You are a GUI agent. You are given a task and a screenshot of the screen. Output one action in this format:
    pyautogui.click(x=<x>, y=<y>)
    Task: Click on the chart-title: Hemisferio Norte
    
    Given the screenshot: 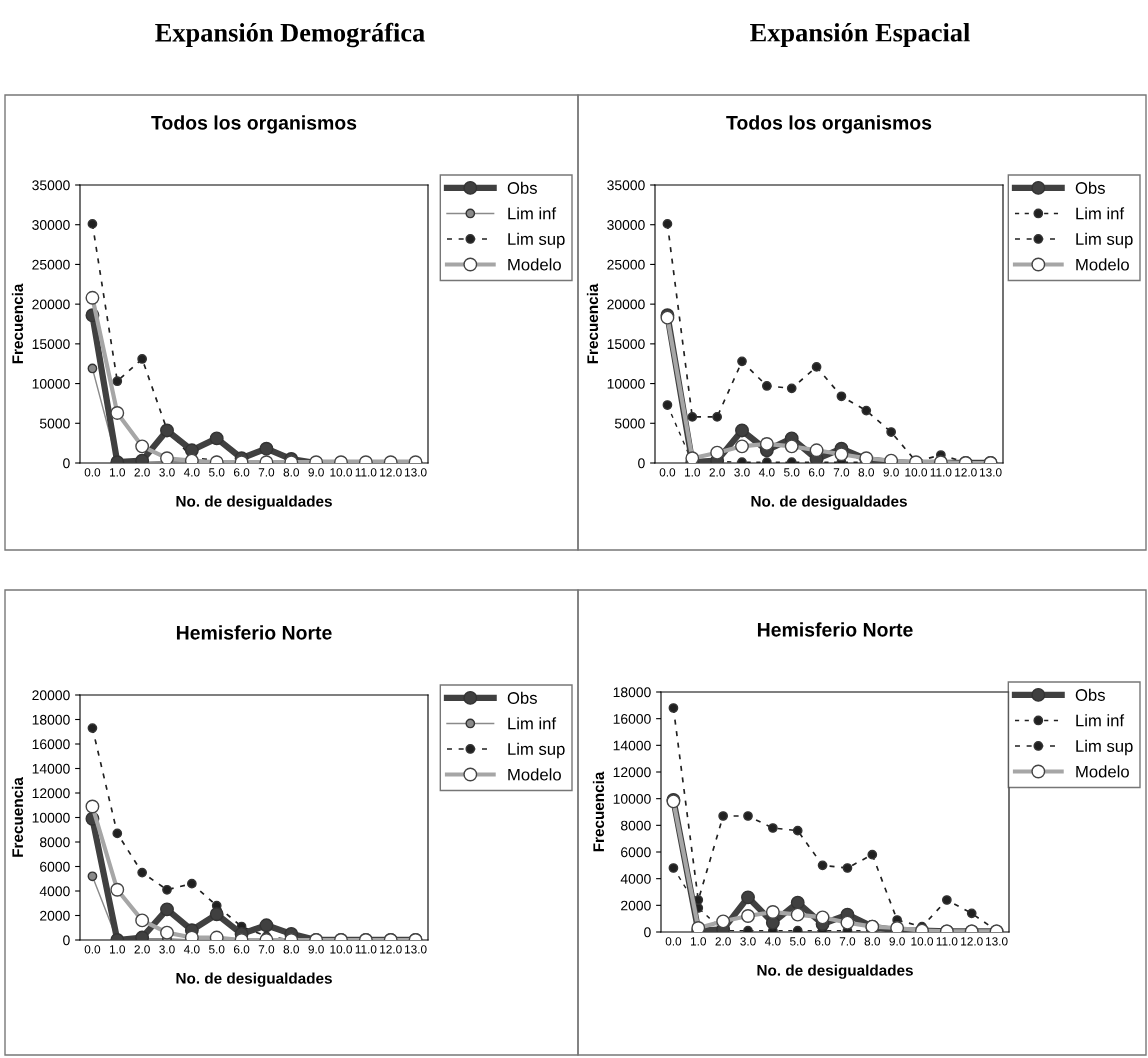 What is the action you would take?
    pyautogui.click(x=835, y=629)
    